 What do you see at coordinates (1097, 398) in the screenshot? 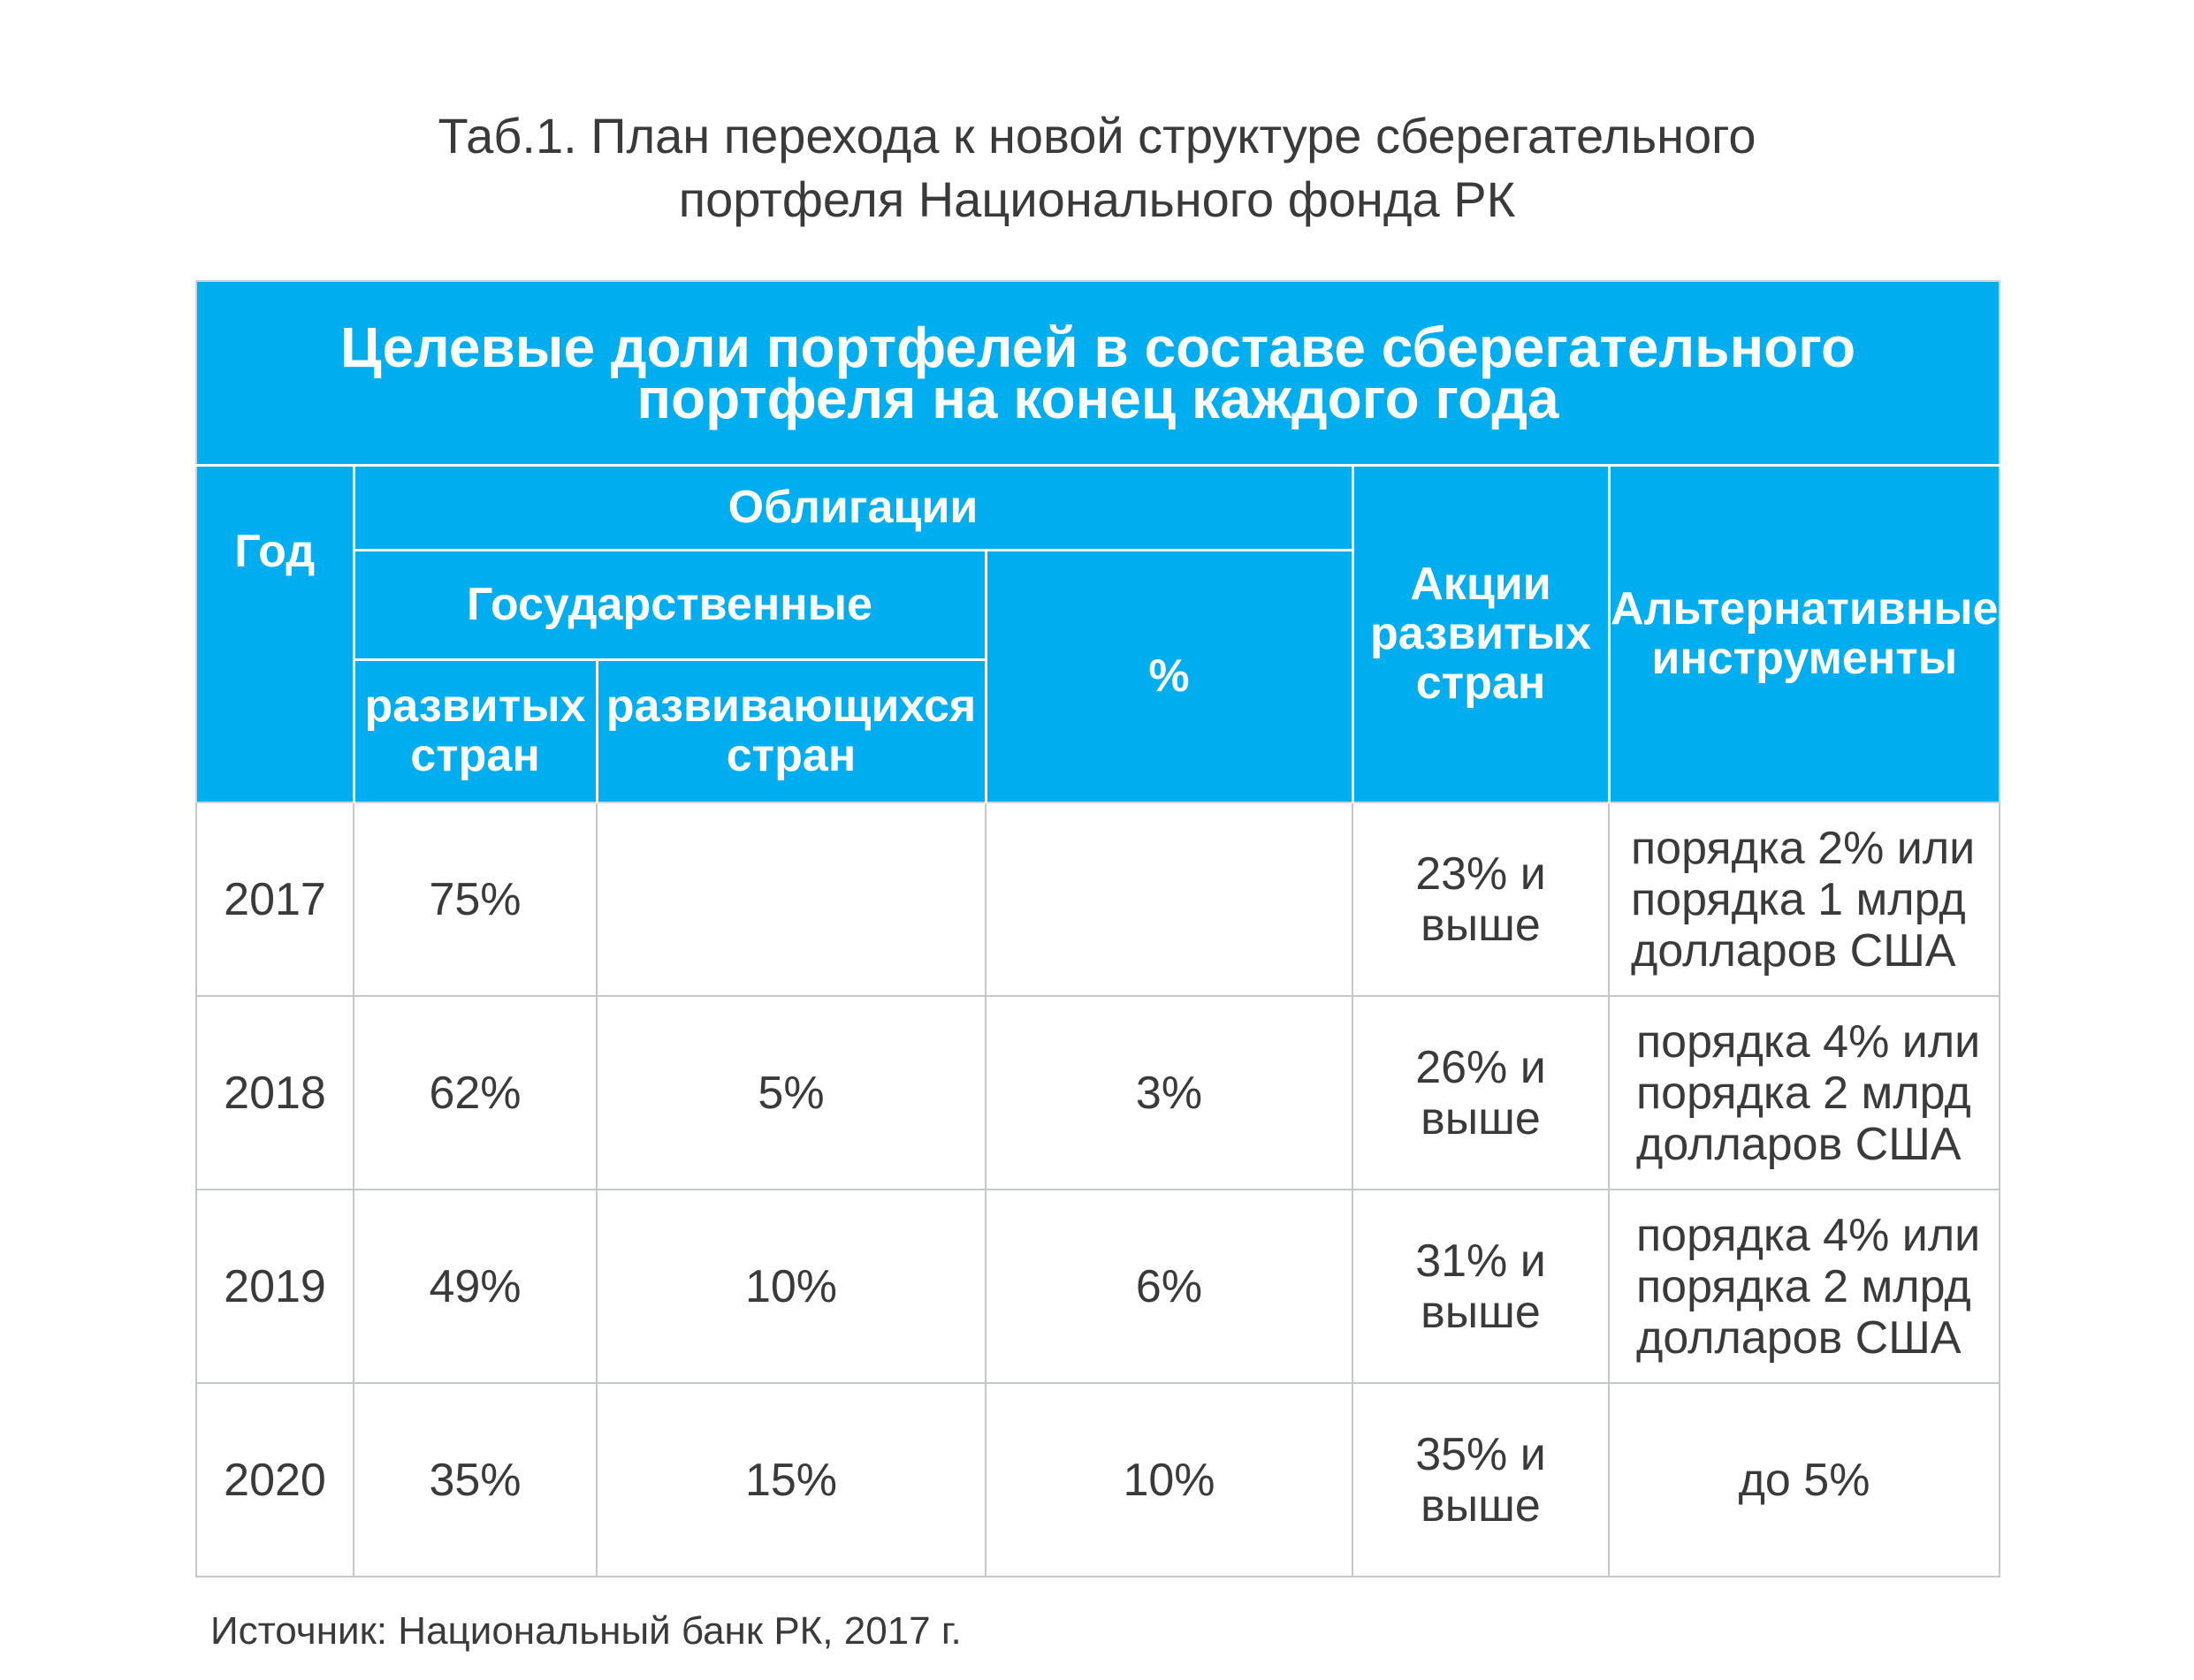
I see `table-title-line-2: портфеля на конец каждого года` at bounding box center [1097, 398].